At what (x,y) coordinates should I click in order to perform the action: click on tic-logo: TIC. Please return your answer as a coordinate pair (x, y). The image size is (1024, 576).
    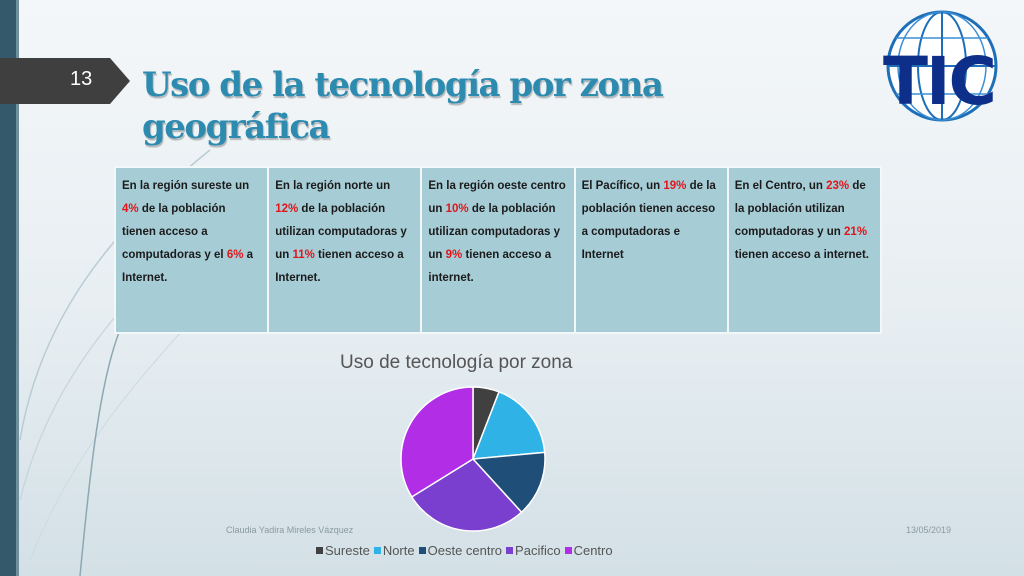
    Looking at the image, I should click on (940, 66).